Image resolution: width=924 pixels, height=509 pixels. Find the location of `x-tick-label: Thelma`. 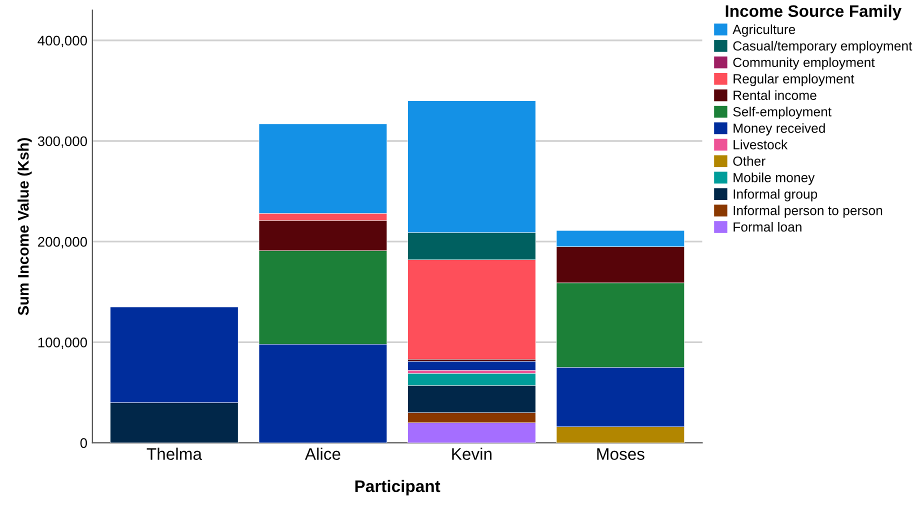

x-tick-label: Thelma is located at coordinates (174, 454).